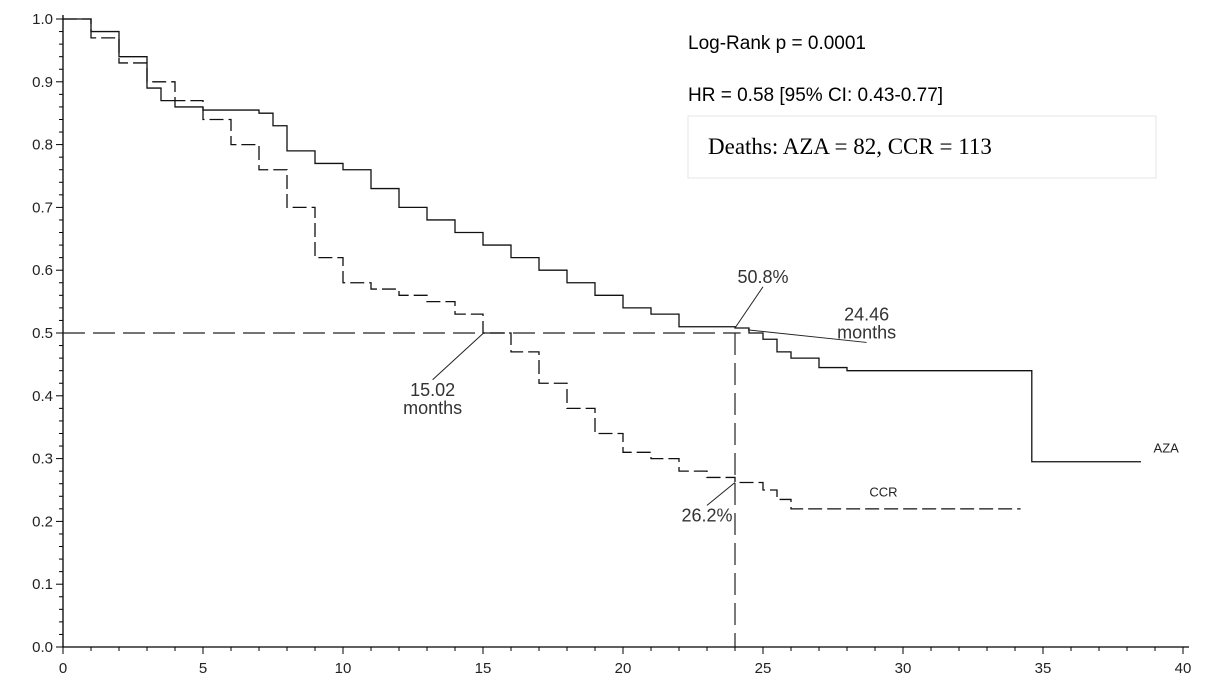  I want to click on annotation-line: 15.02, so click(432, 390).